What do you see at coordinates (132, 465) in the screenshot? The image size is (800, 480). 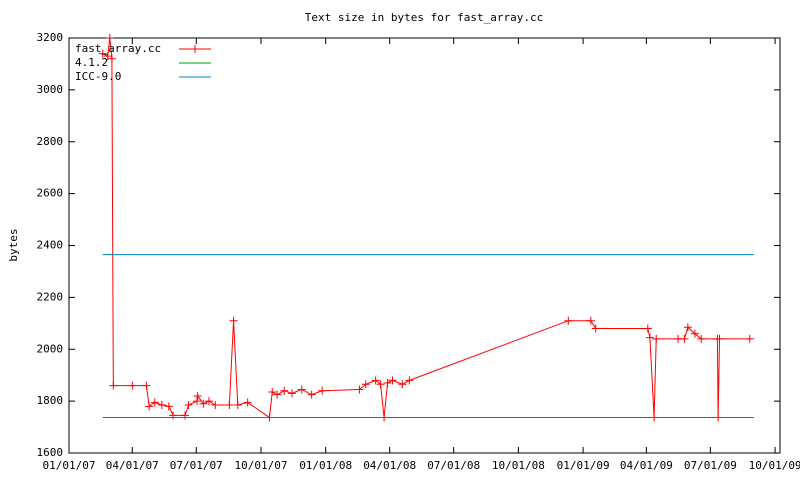 I see `x-tick-label: 04/01/07` at bounding box center [132, 465].